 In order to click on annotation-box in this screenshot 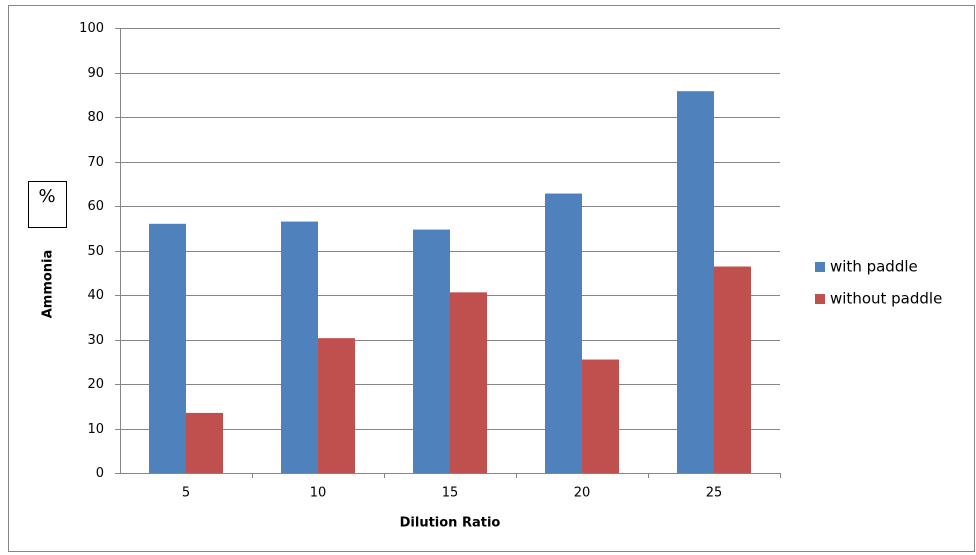, I will do `click(47, 204)`.